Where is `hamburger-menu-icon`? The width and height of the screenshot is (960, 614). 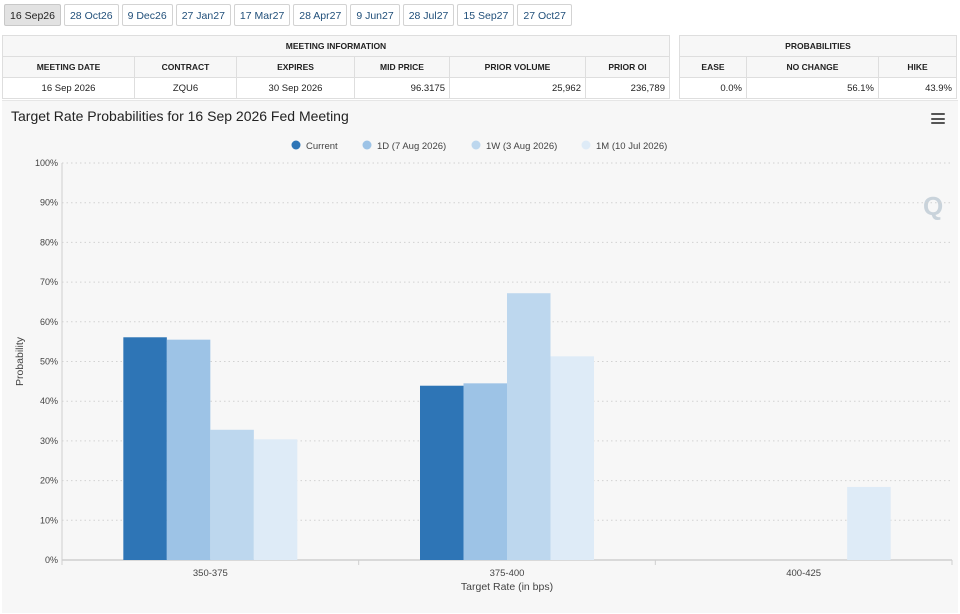
hamburger-menu-icon is located at coordinates (938, 118).